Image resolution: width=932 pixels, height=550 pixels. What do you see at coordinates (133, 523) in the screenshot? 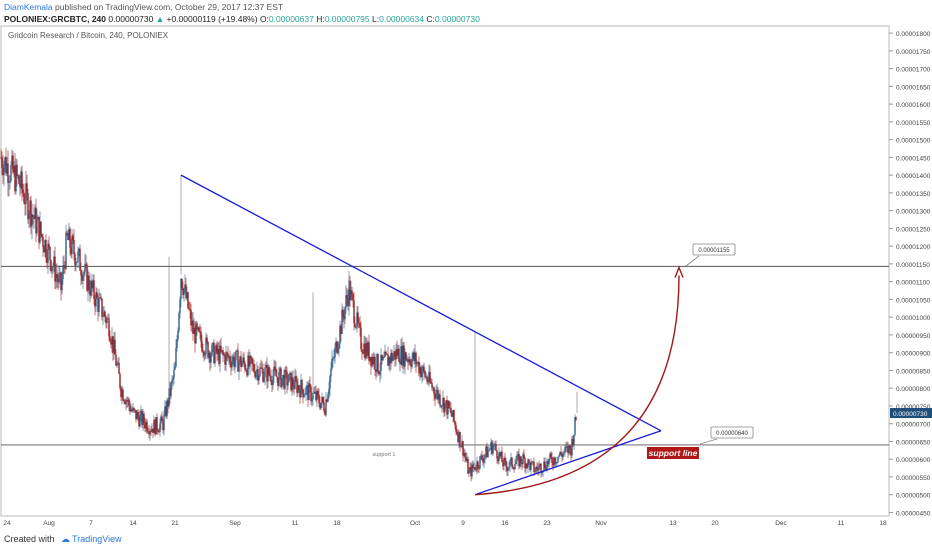
I see `x-tick-label: 14` at bounding box center [133, 523].